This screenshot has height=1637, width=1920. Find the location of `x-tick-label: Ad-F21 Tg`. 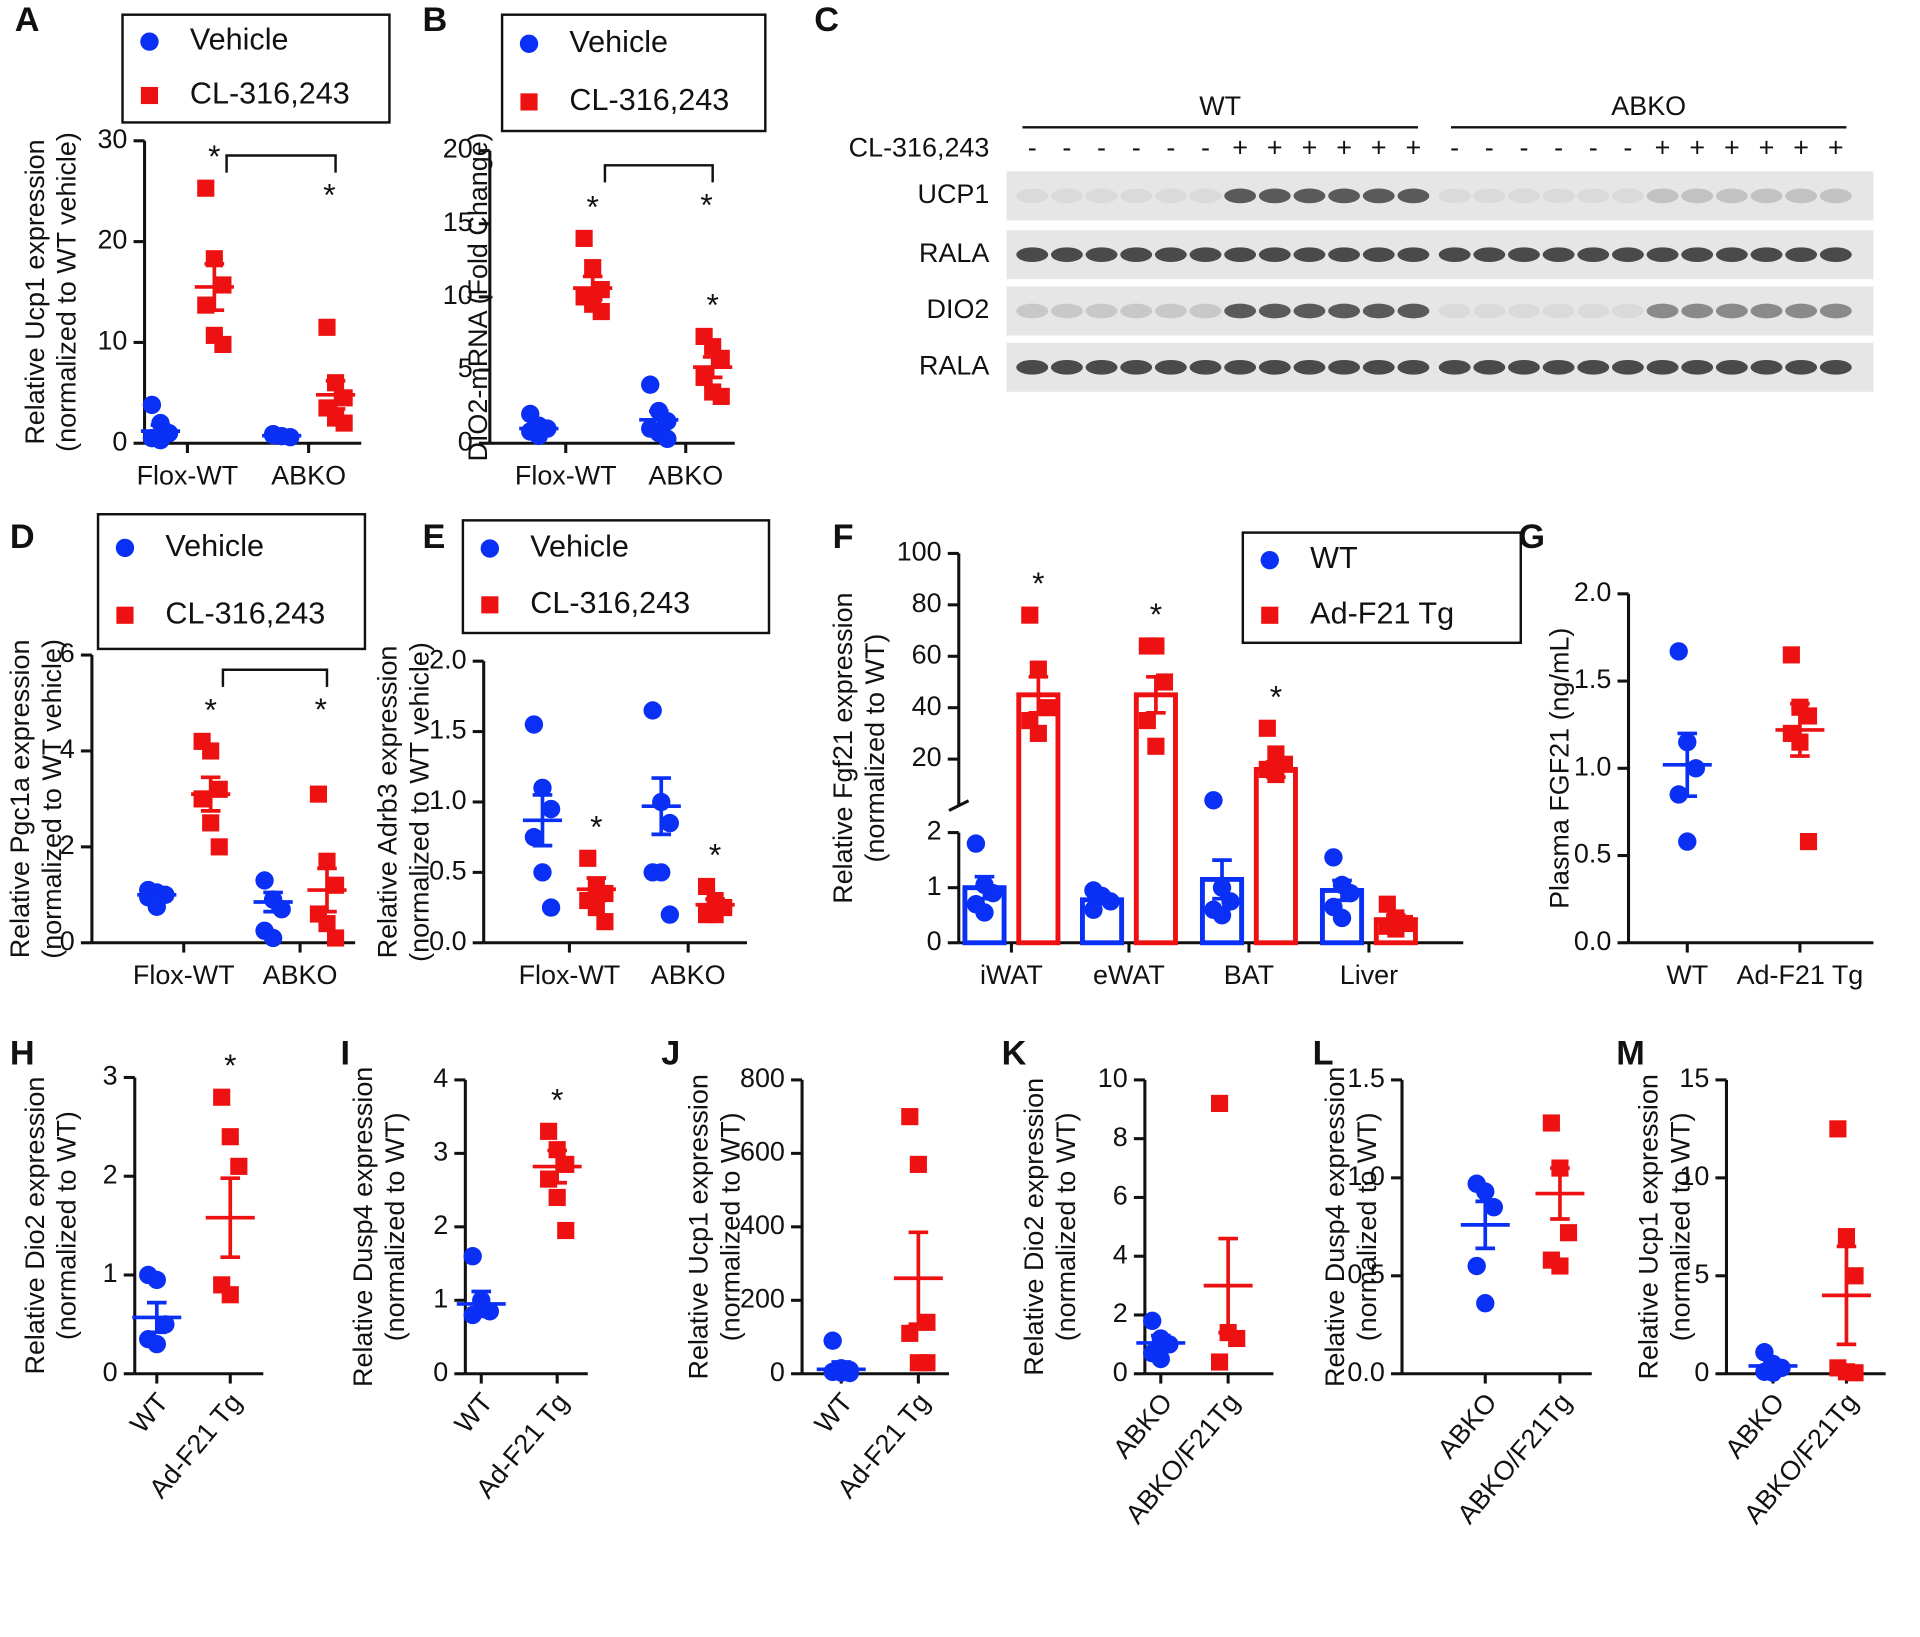

x-tick-label: Ad-F21 Tg is located at coordinates (1800, 975).